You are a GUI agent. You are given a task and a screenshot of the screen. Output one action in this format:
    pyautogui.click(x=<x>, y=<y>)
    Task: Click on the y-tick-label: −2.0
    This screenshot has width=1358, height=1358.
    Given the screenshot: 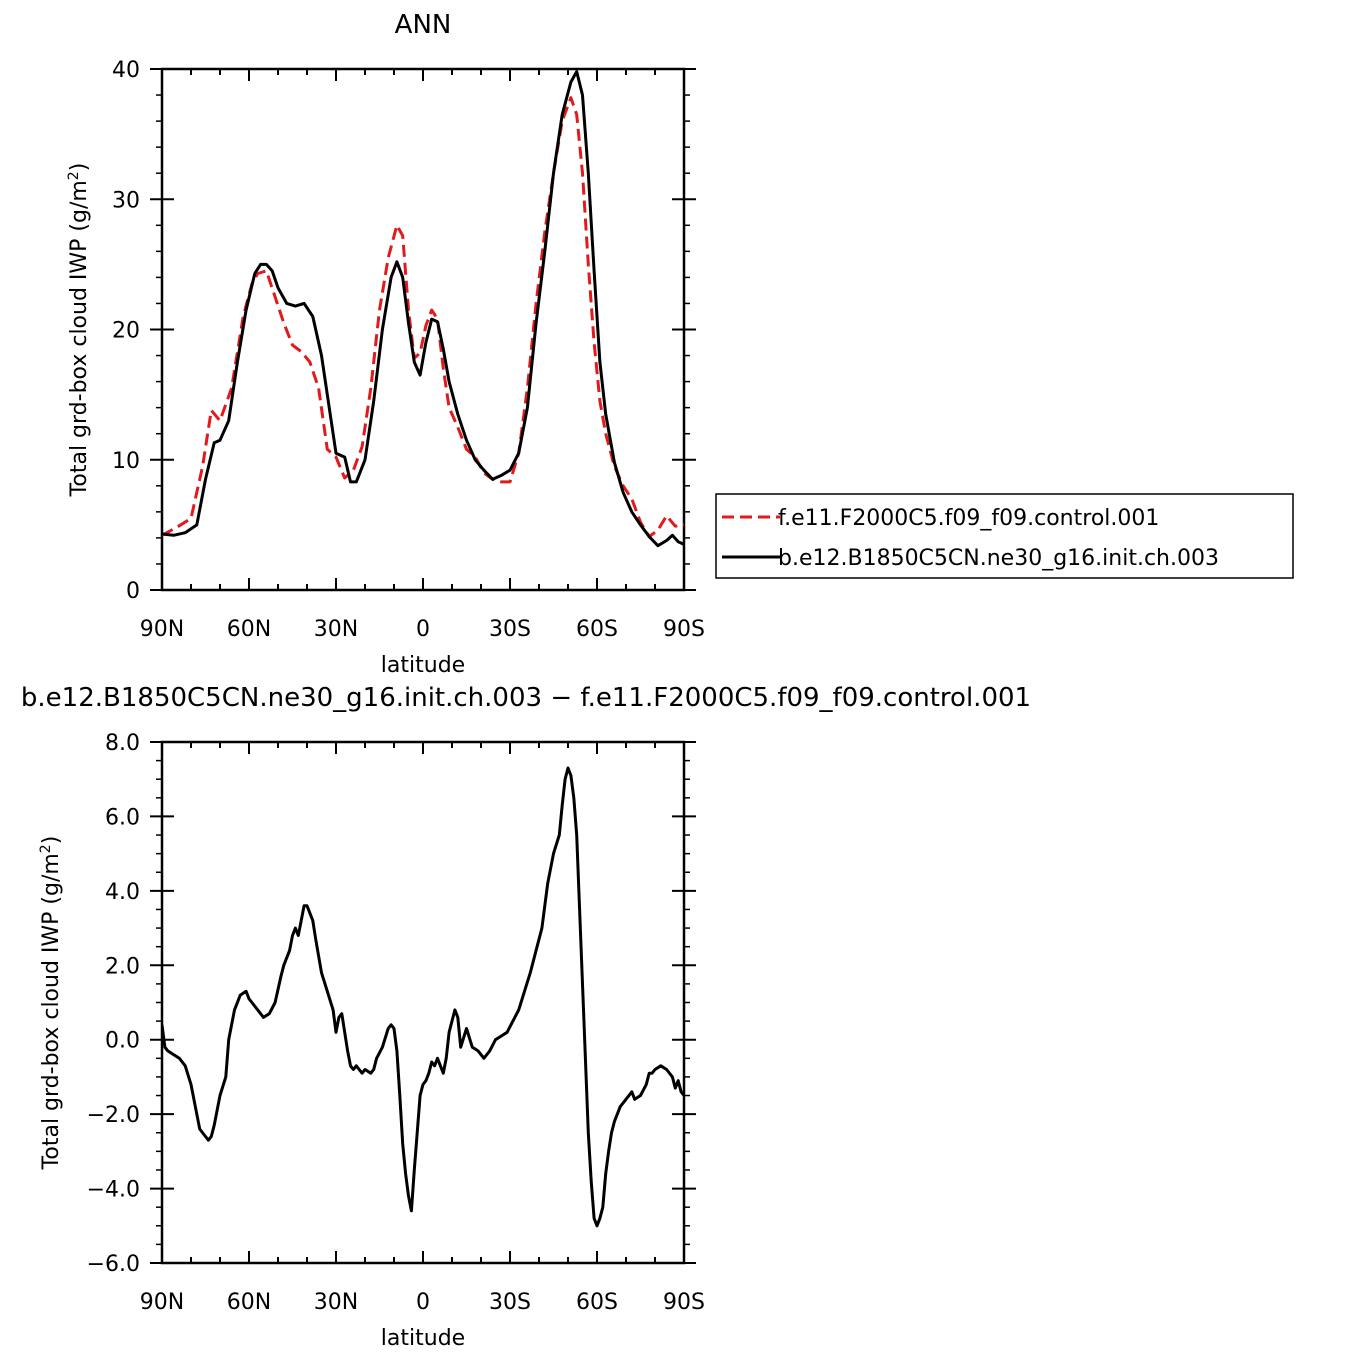 What is the action you would take?
    pyautogui.click(x=113, y=1115)
    